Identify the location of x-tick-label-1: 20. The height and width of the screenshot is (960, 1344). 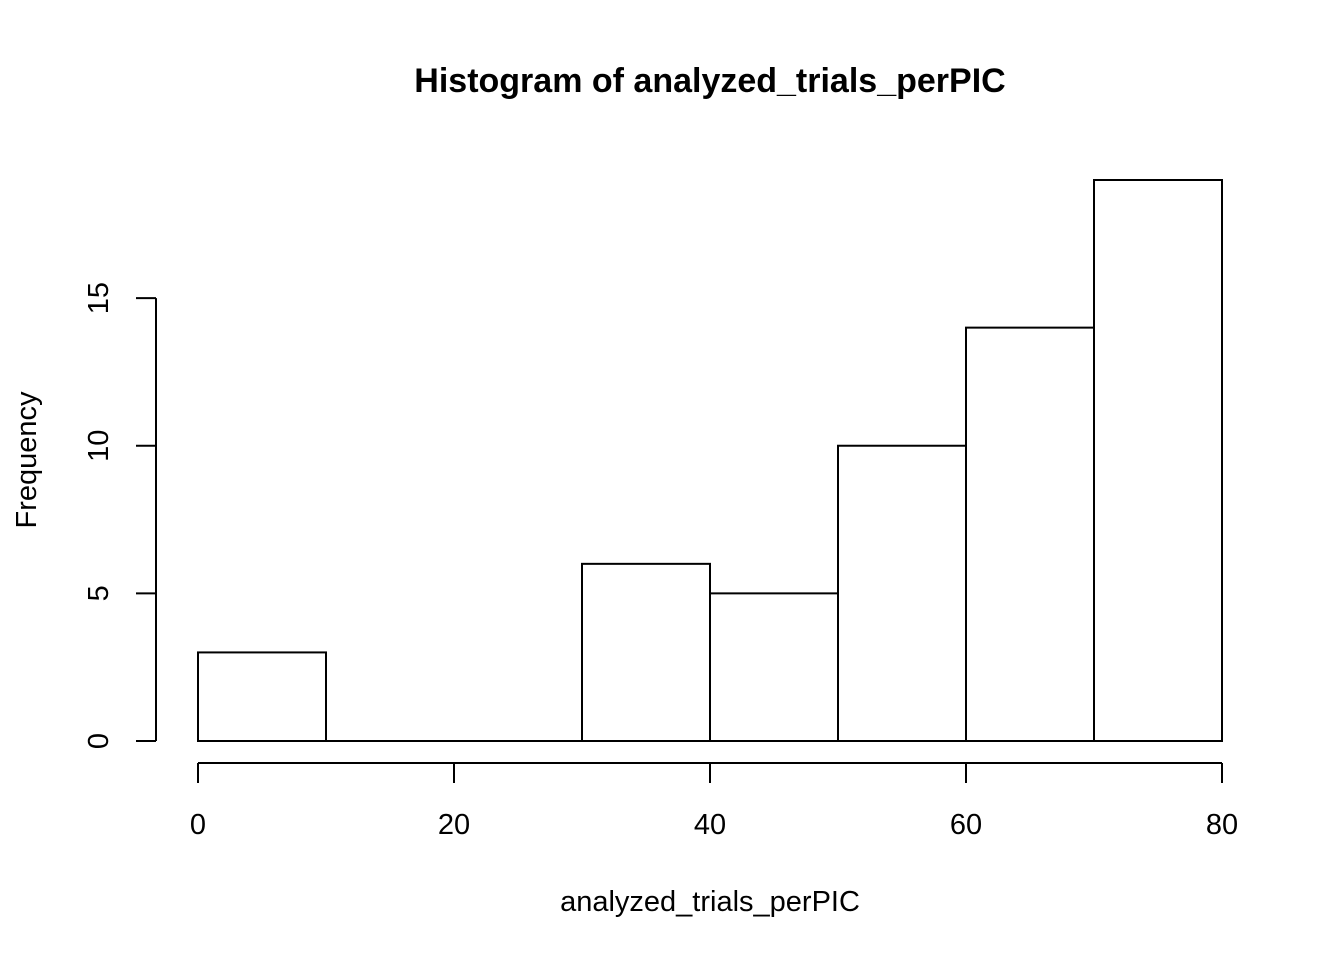
(454, 825).